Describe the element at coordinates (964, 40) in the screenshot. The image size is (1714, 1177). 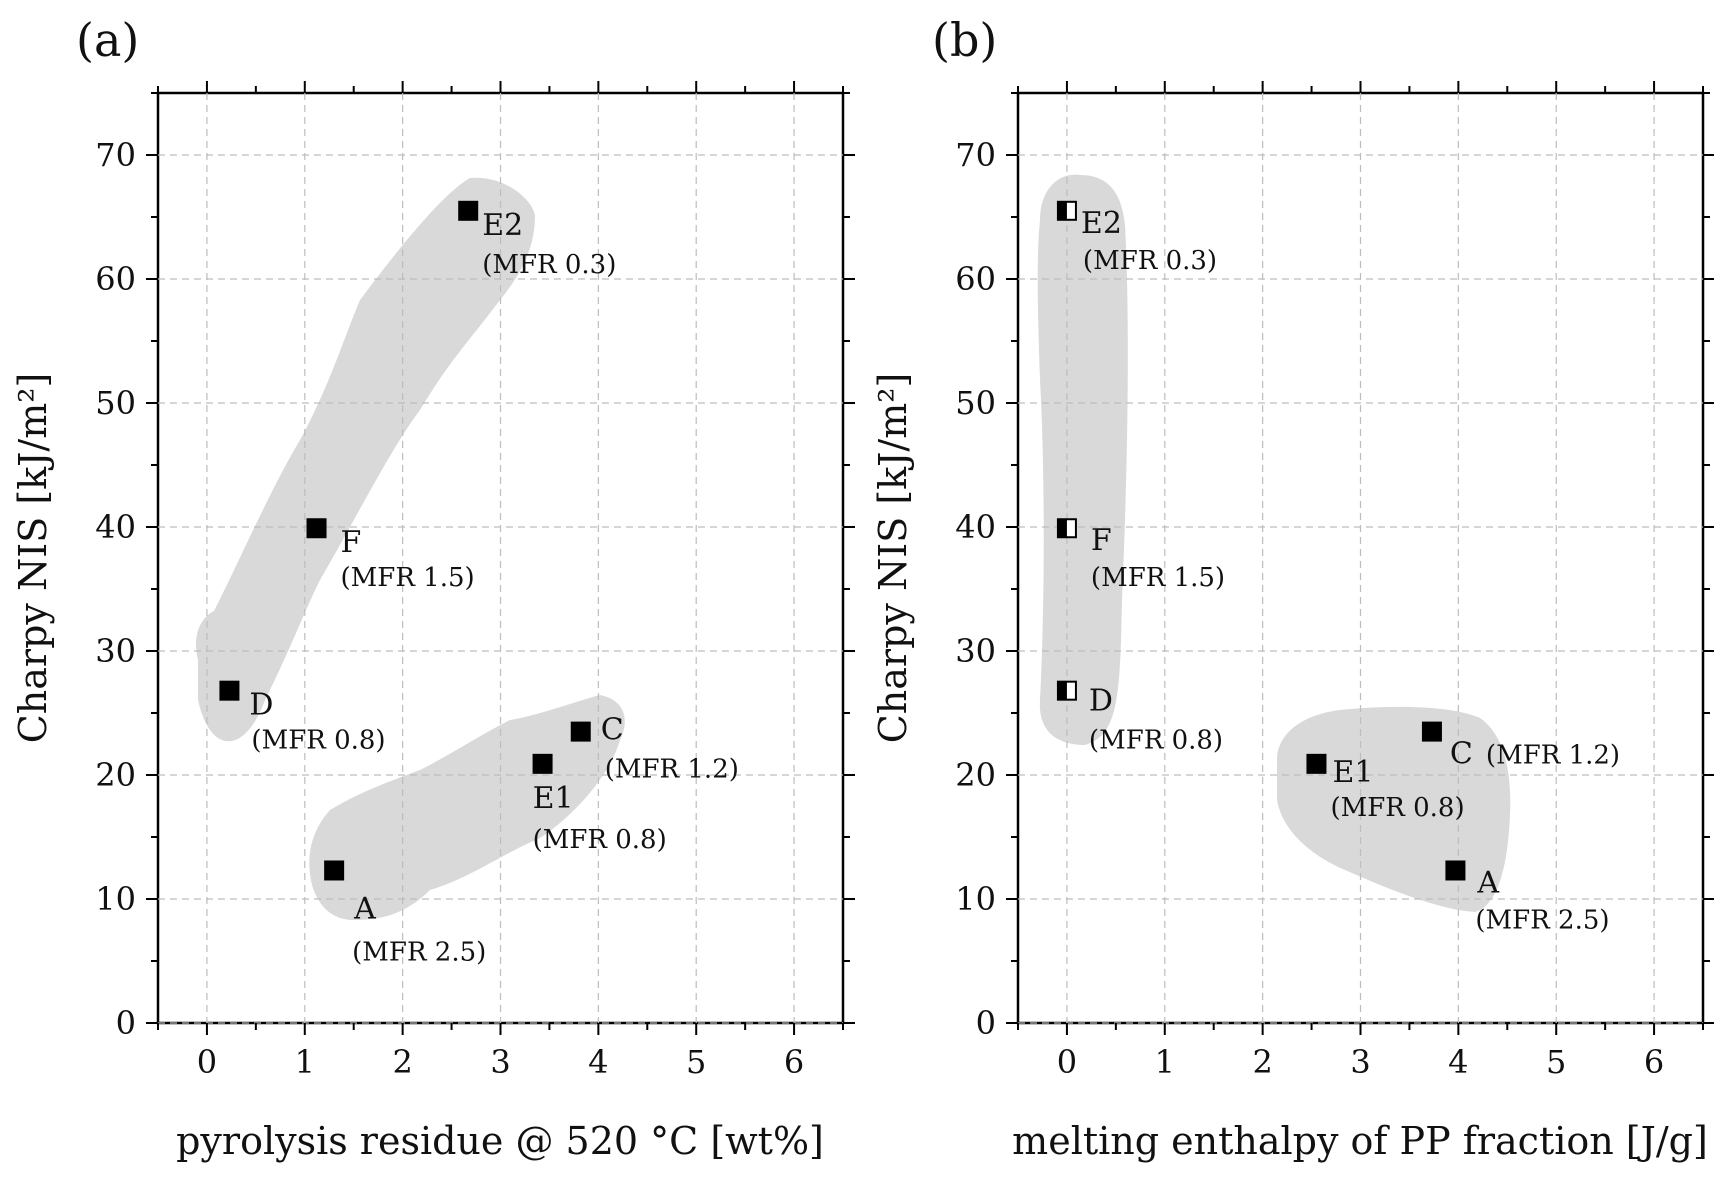
I see `panel-label-b: (b)` at that location.